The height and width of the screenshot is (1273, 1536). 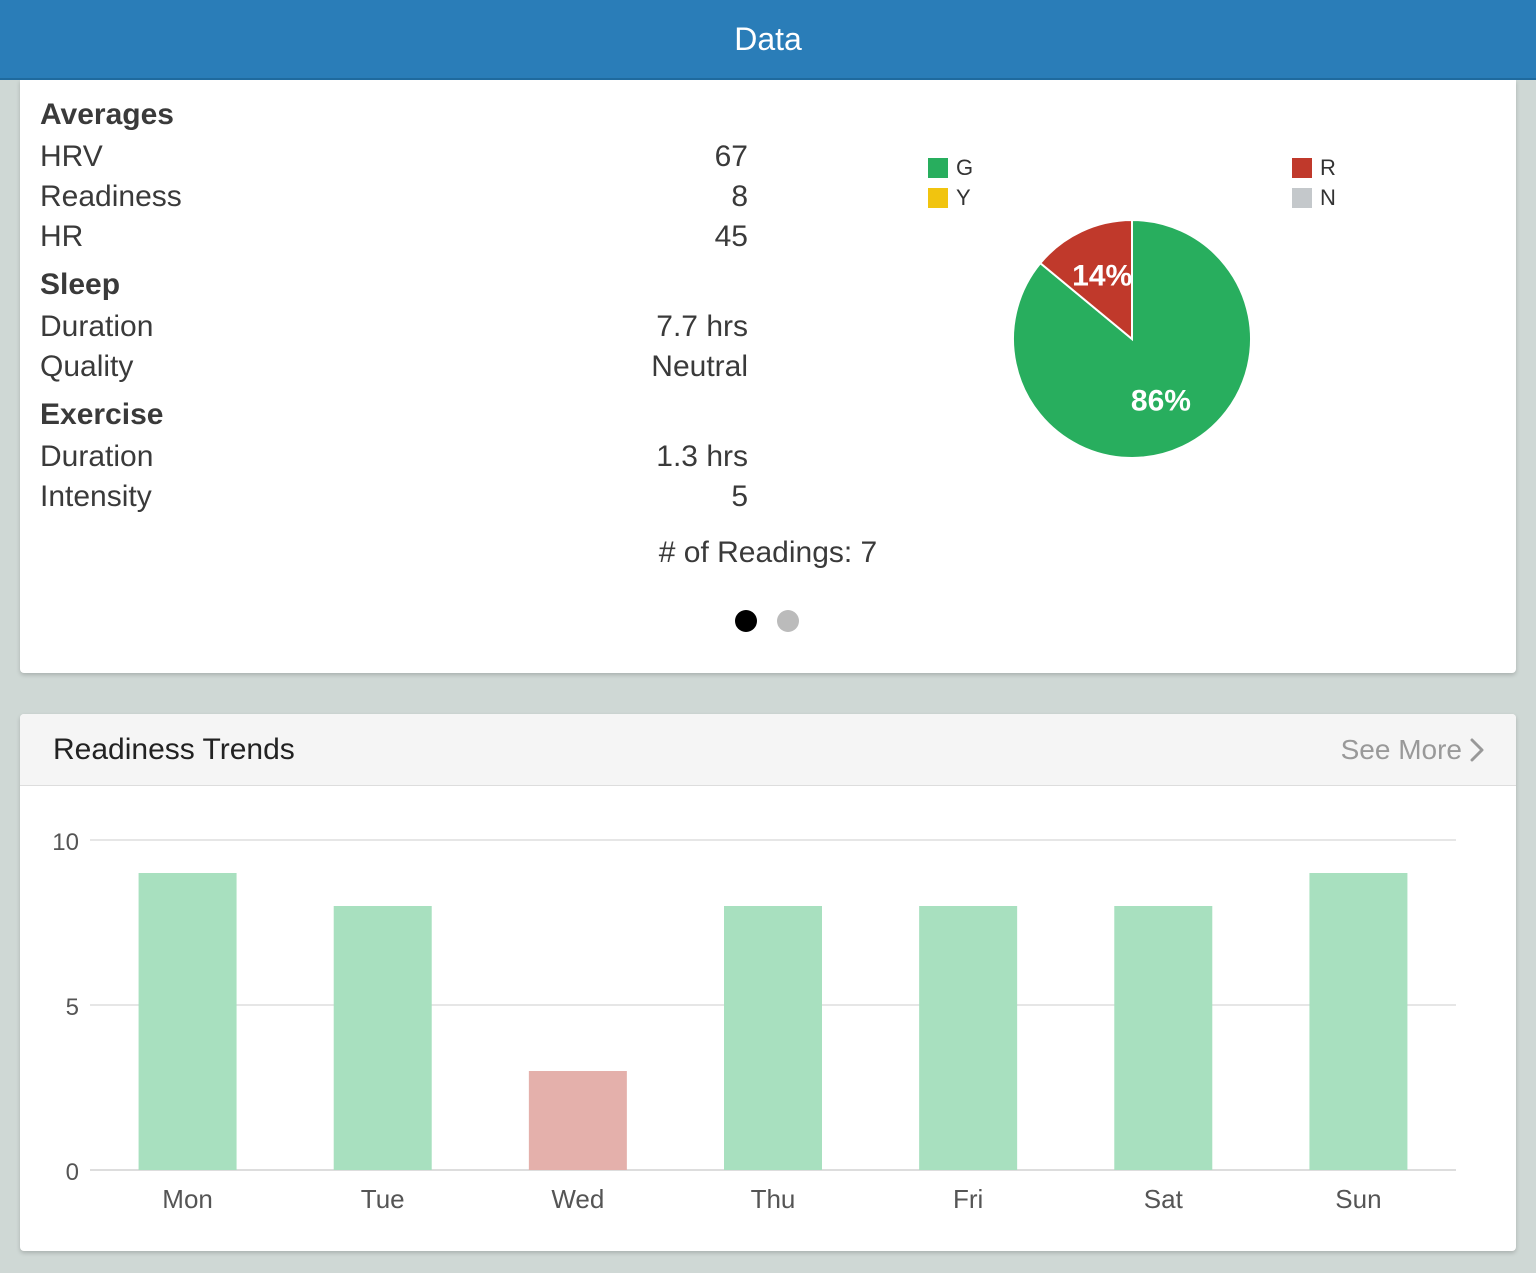 What do you see at coordinates (1302, 168) in the screenshot?
I see `legend-swatch-r` at bounding box center [1302, 168].